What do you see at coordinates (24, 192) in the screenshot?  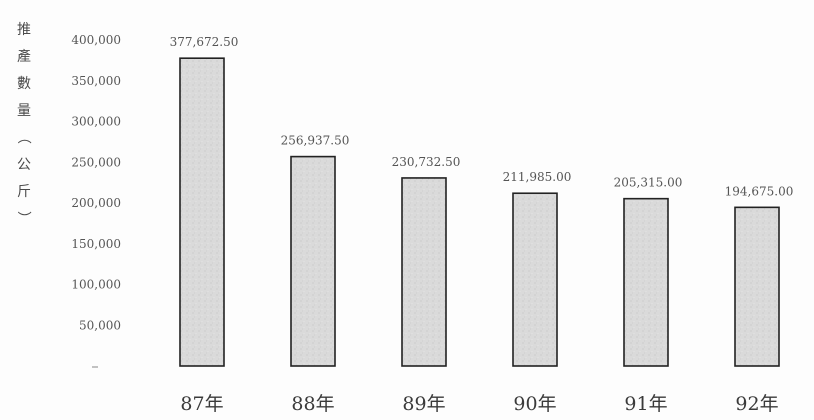 I see `y-axis-label-char: 斤` at bounding box center [24, 192].